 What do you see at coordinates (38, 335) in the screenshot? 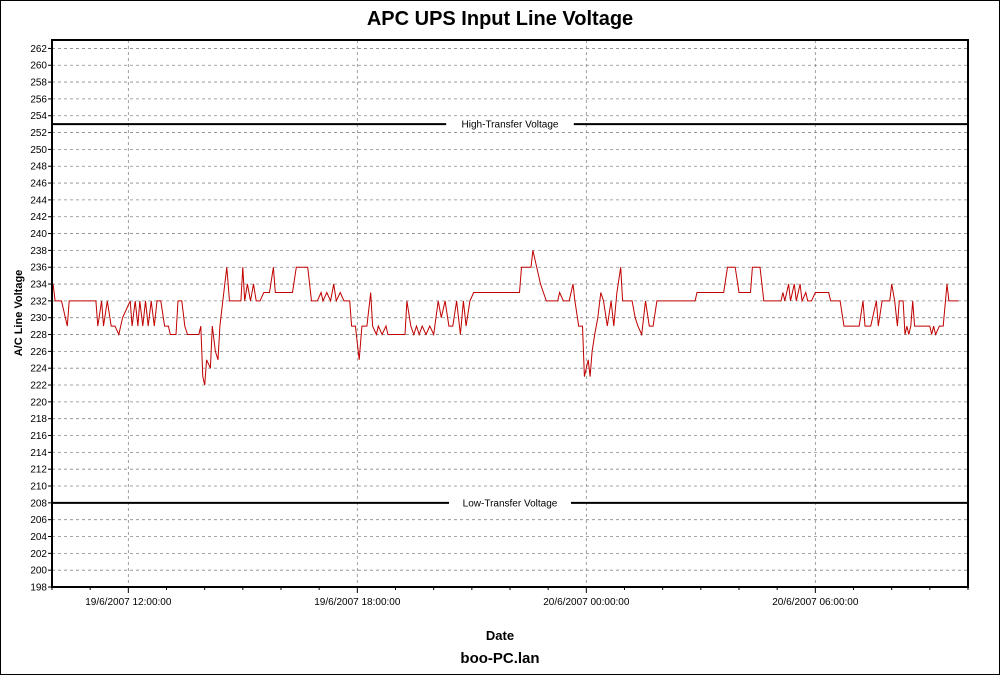
I see `y-tick-label: 228` at bounding box center [38, 335].